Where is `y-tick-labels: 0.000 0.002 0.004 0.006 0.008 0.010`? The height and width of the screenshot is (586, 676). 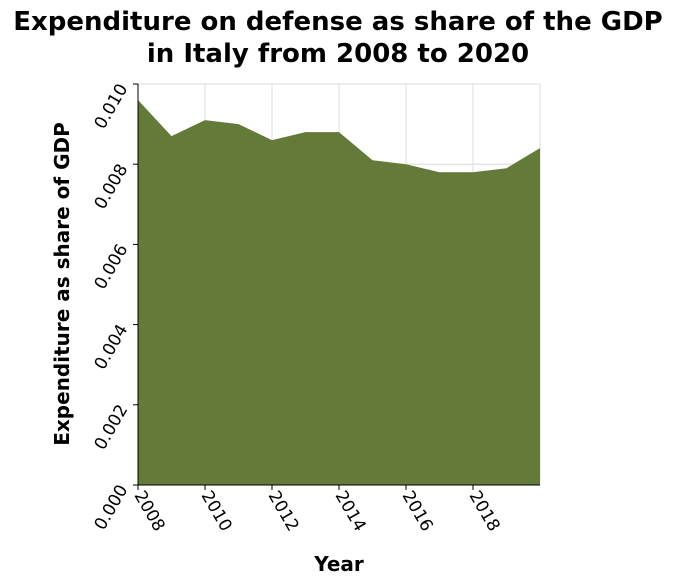
y-tick-labels: 0.000 0.002 0.004 0.006 0.008 0.010 is located at coordinates (114, 307).